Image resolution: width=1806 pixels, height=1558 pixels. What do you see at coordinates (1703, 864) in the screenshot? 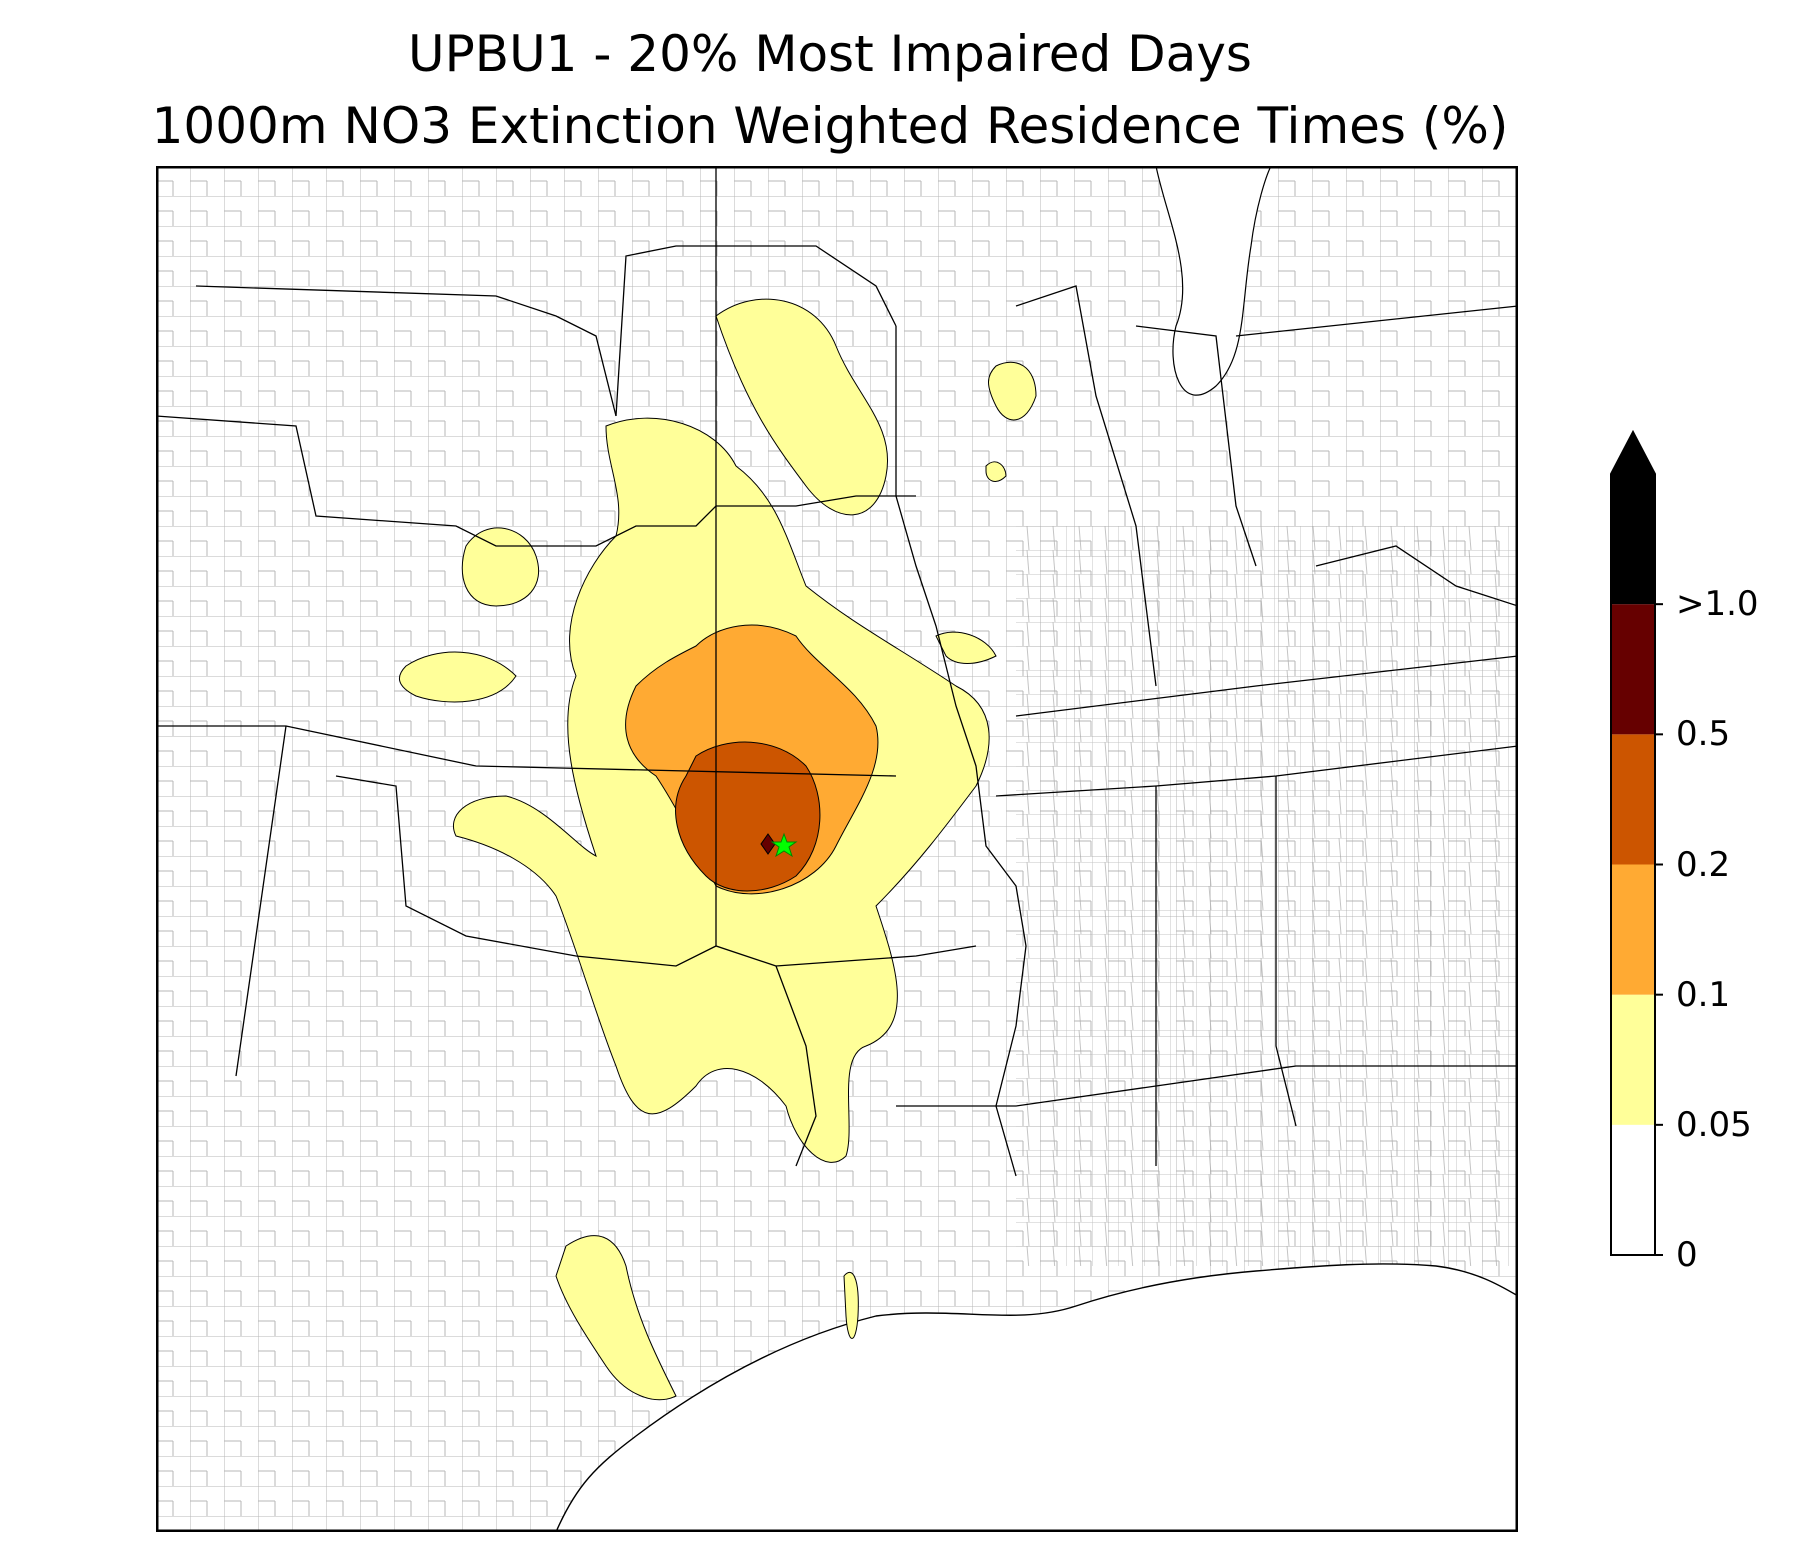
I see `colorbar-tick-label: 0.2` at bounding box center [1703, 864].